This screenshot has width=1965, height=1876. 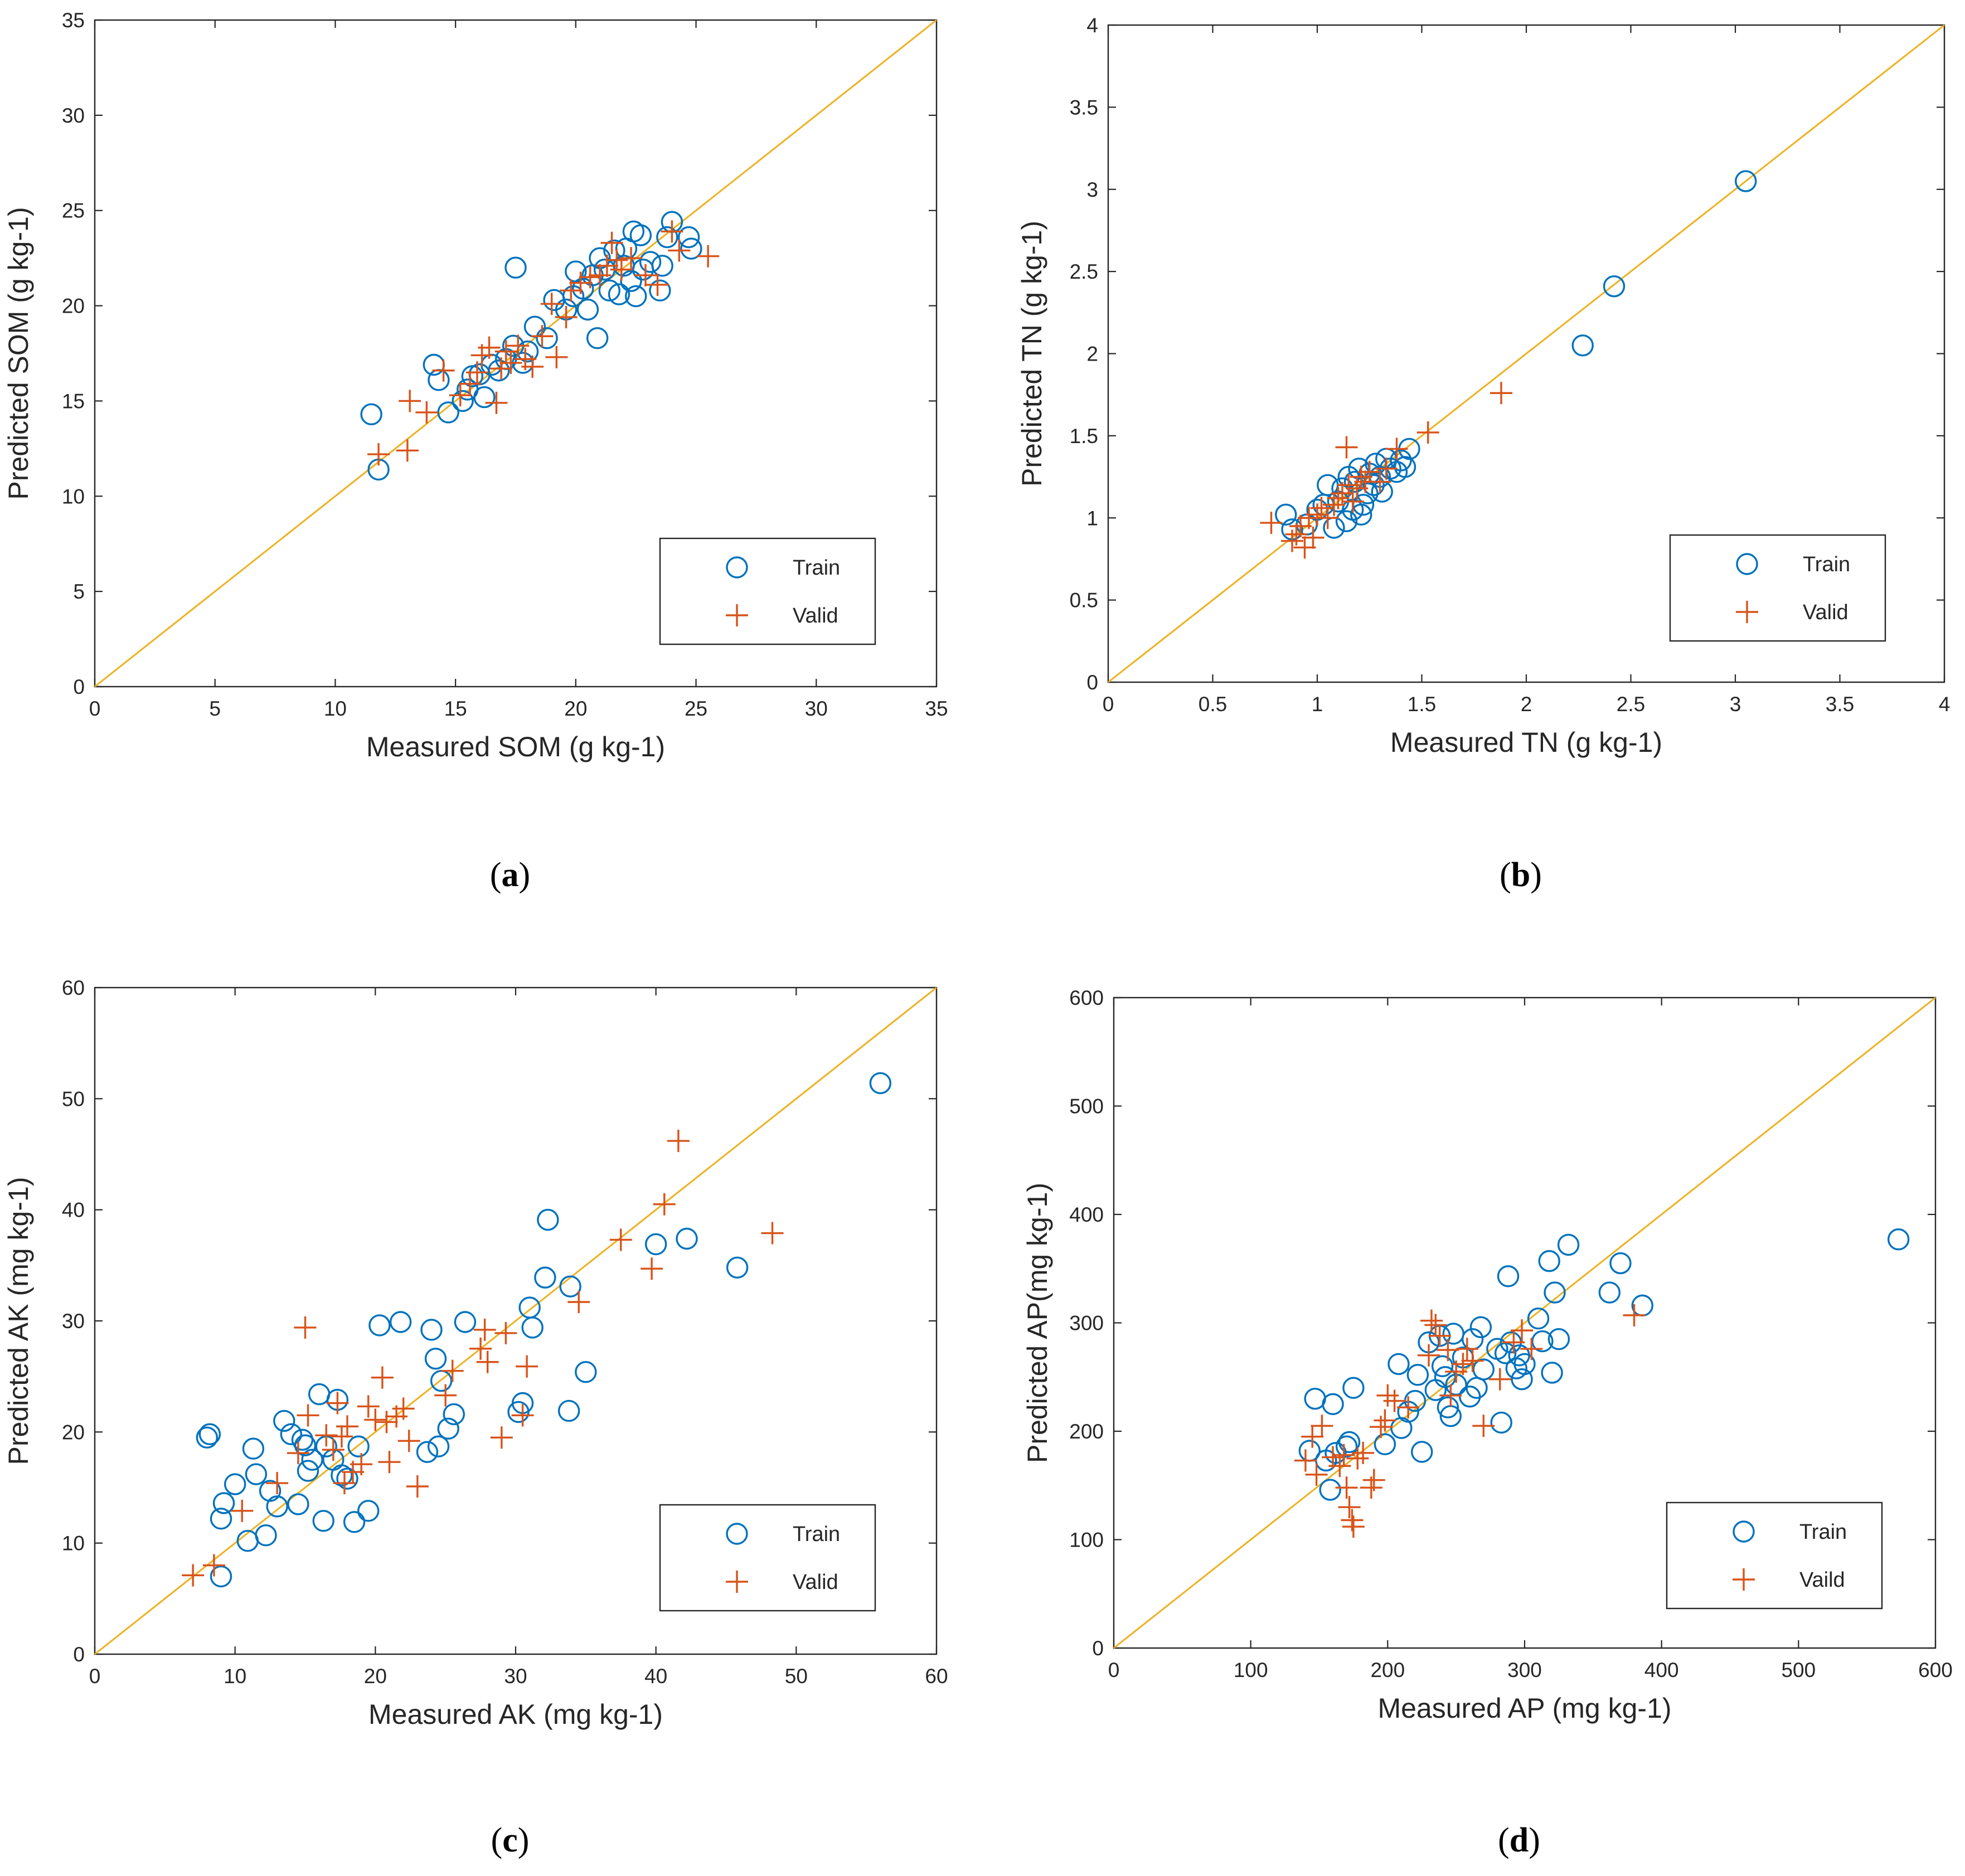 What do you see at coordinates (73, 20) in the screenshot?
I see `y-tick-label: 35` at bounding box center [73, 20].